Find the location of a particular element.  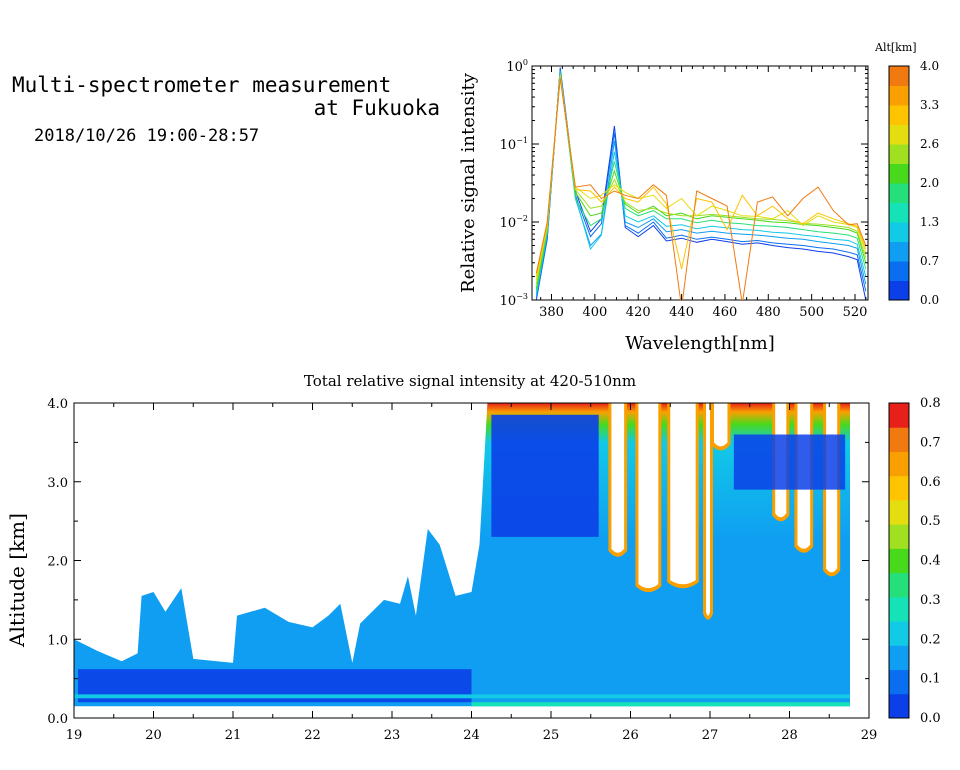

heatmap-x-tick-label: 22 is located at coordinates (312, 735).